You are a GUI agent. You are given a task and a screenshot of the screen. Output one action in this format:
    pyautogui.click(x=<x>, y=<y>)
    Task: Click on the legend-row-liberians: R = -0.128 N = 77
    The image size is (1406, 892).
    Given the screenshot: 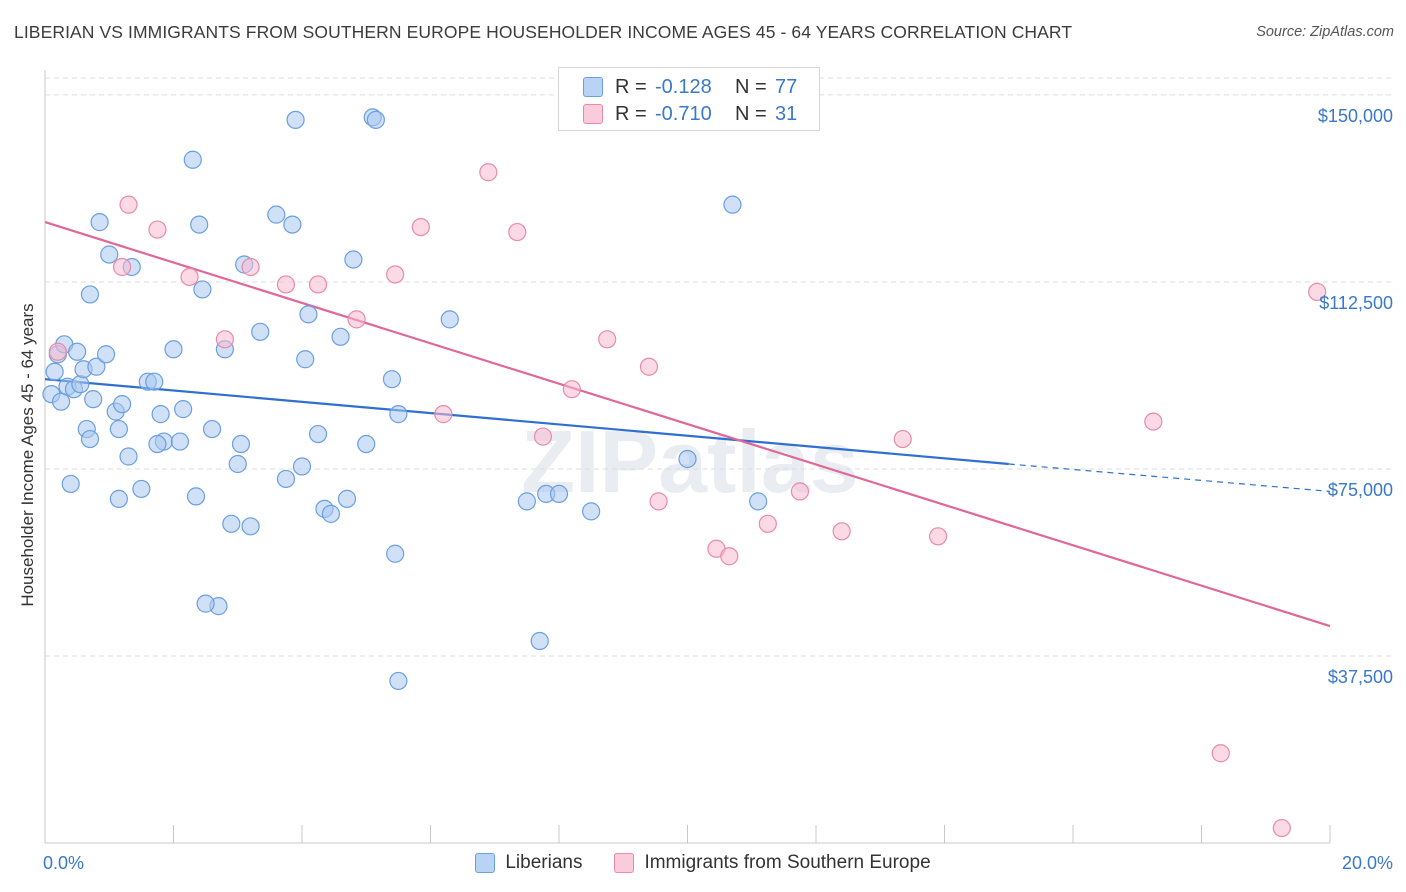 What is the action you would take?
    pyautogui.click(x=690, y=87)
    